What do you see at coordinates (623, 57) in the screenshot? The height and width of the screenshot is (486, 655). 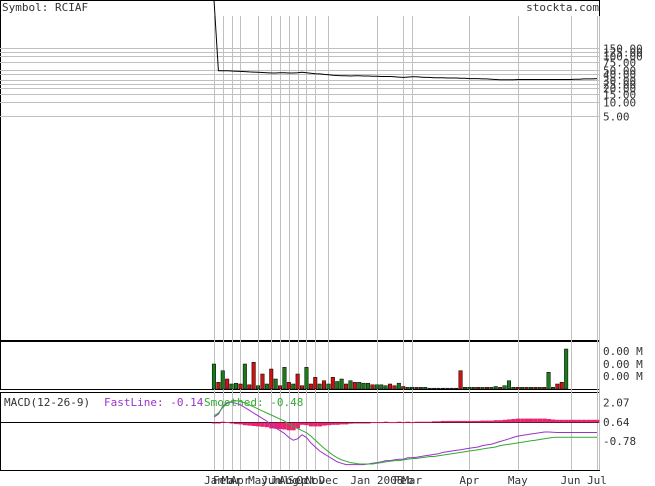 I see `price-y-tick-label: 100.00` at bounding box center [623, 57].